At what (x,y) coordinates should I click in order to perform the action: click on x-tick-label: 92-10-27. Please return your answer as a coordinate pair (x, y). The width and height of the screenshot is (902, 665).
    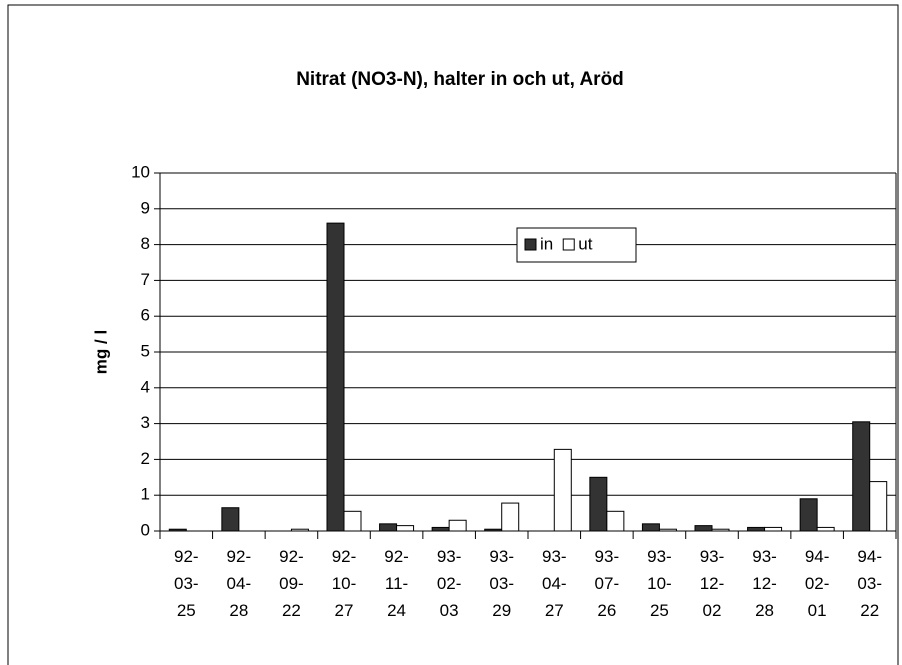
    Looking at the image, I should click on (344, 583).